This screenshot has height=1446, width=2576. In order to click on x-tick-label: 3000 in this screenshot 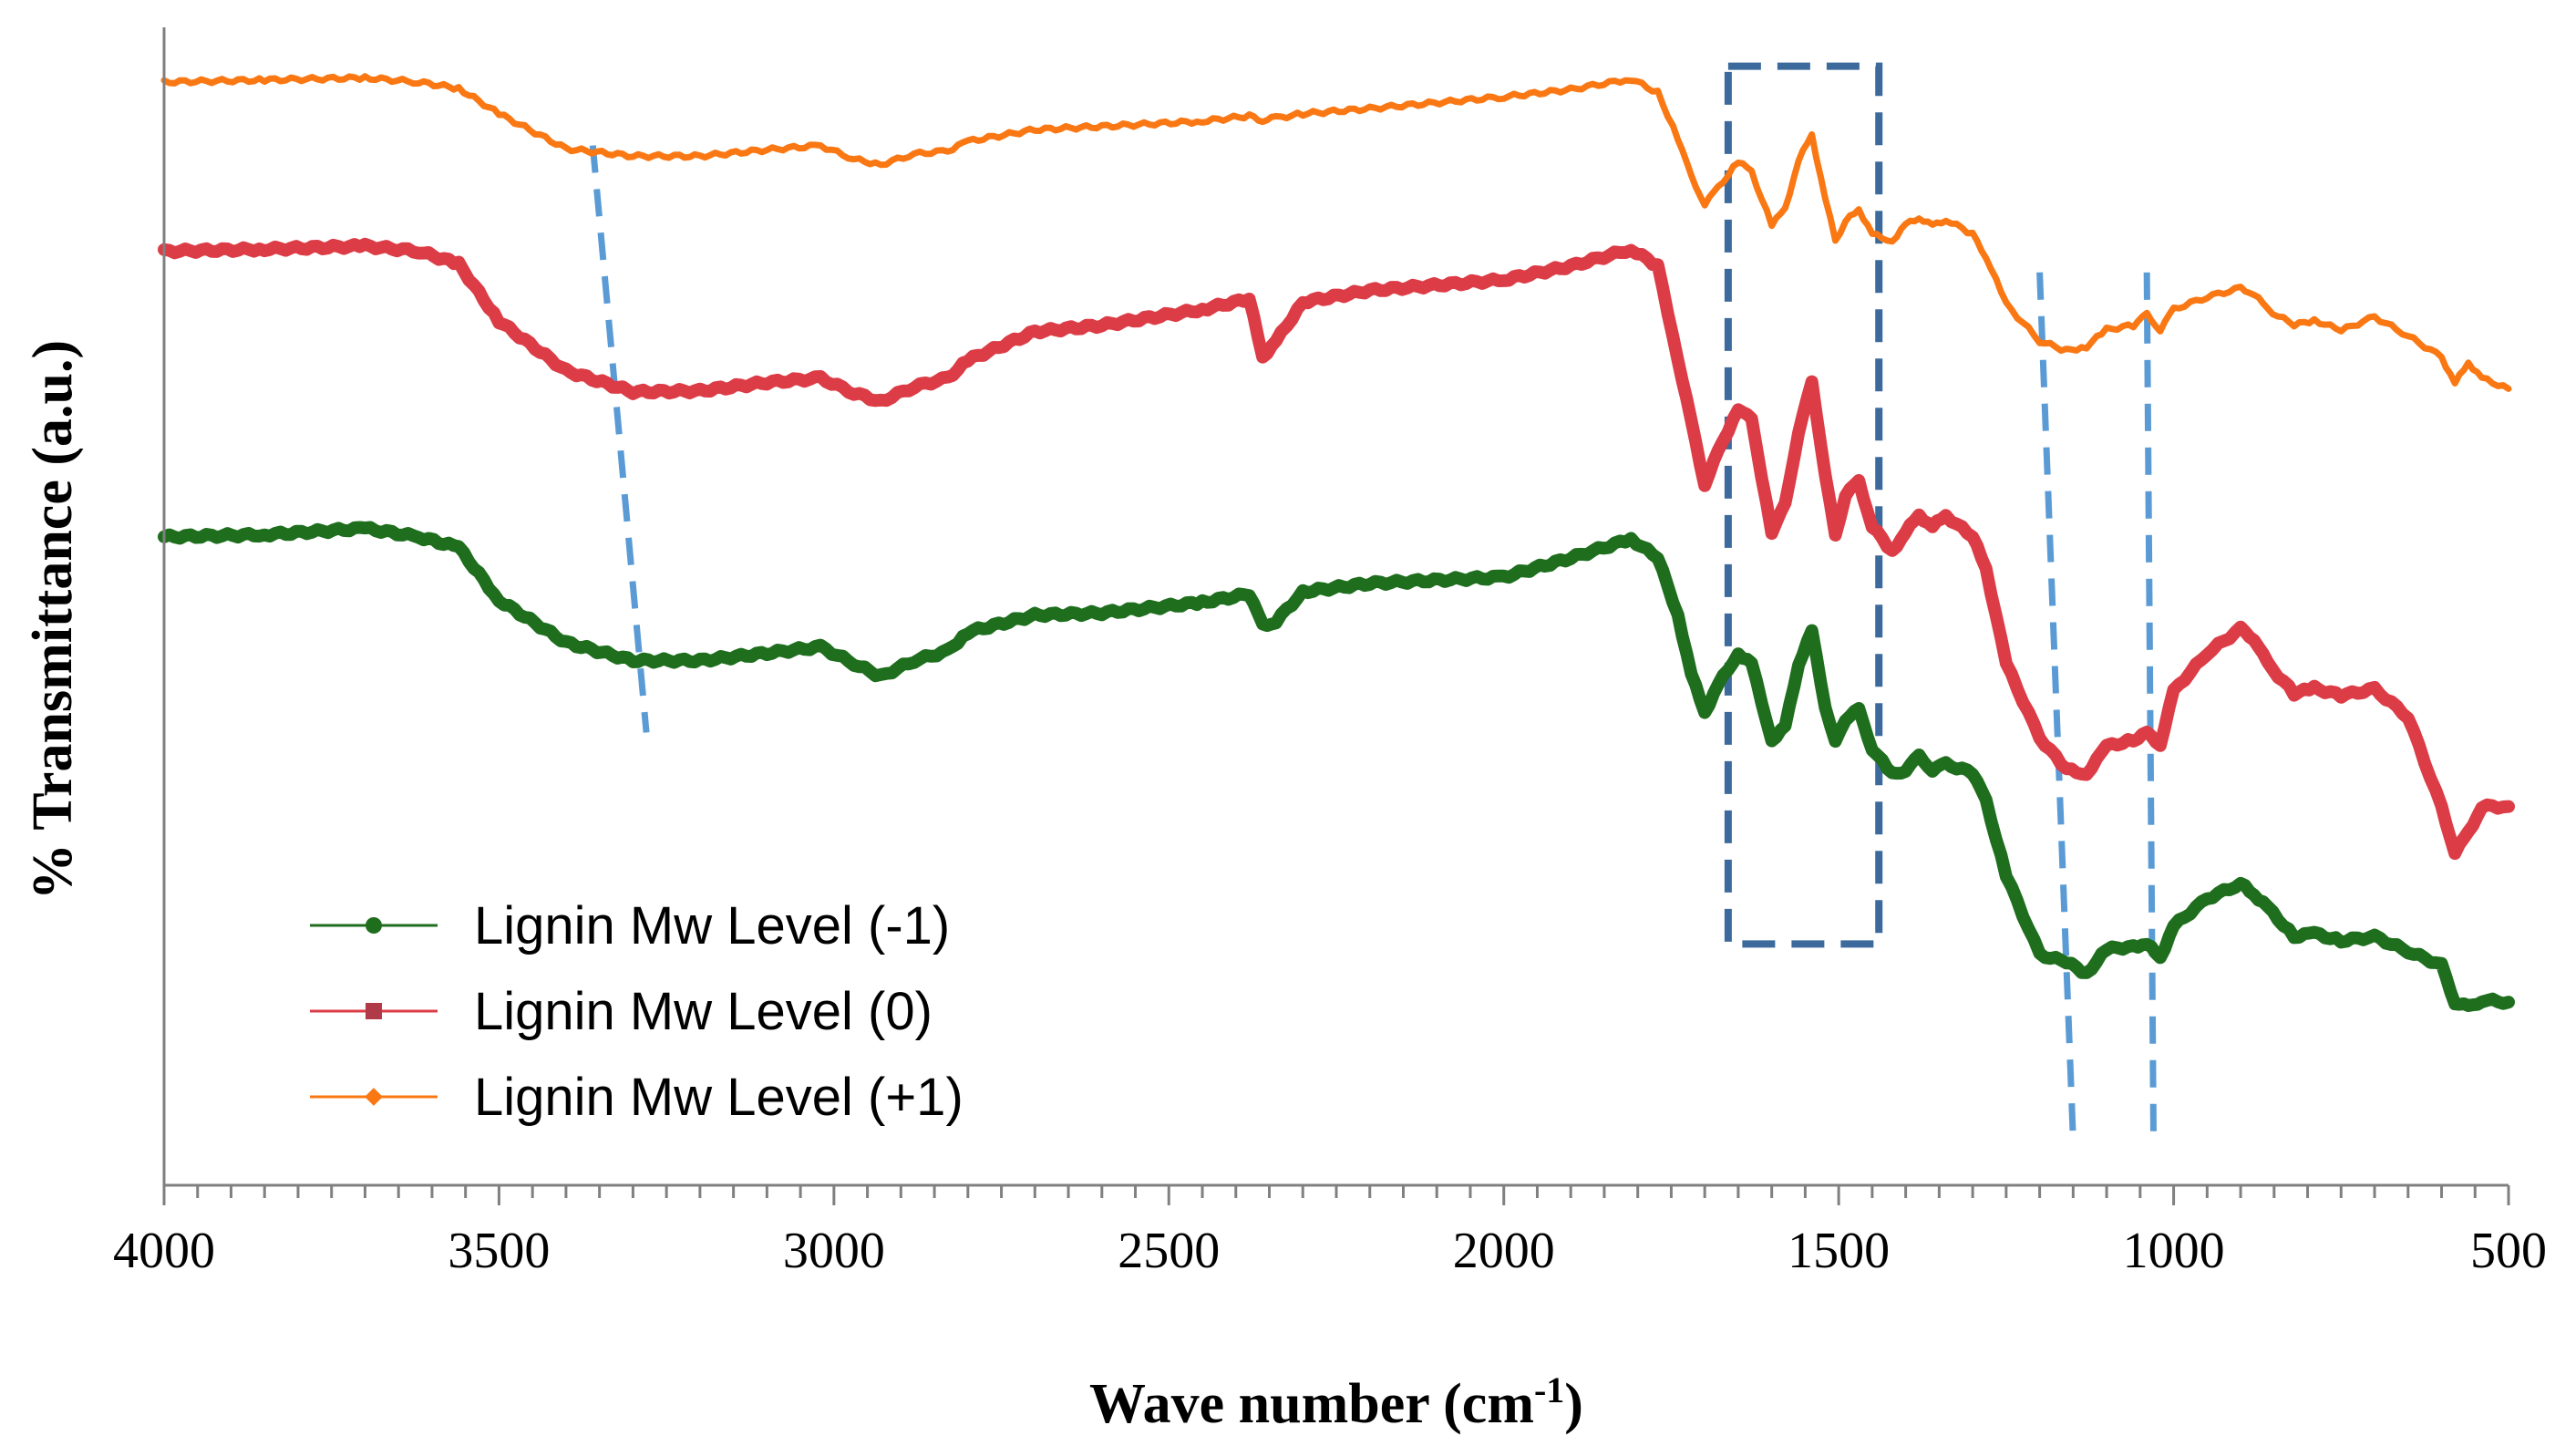, I will do `click(834, 1251)`.